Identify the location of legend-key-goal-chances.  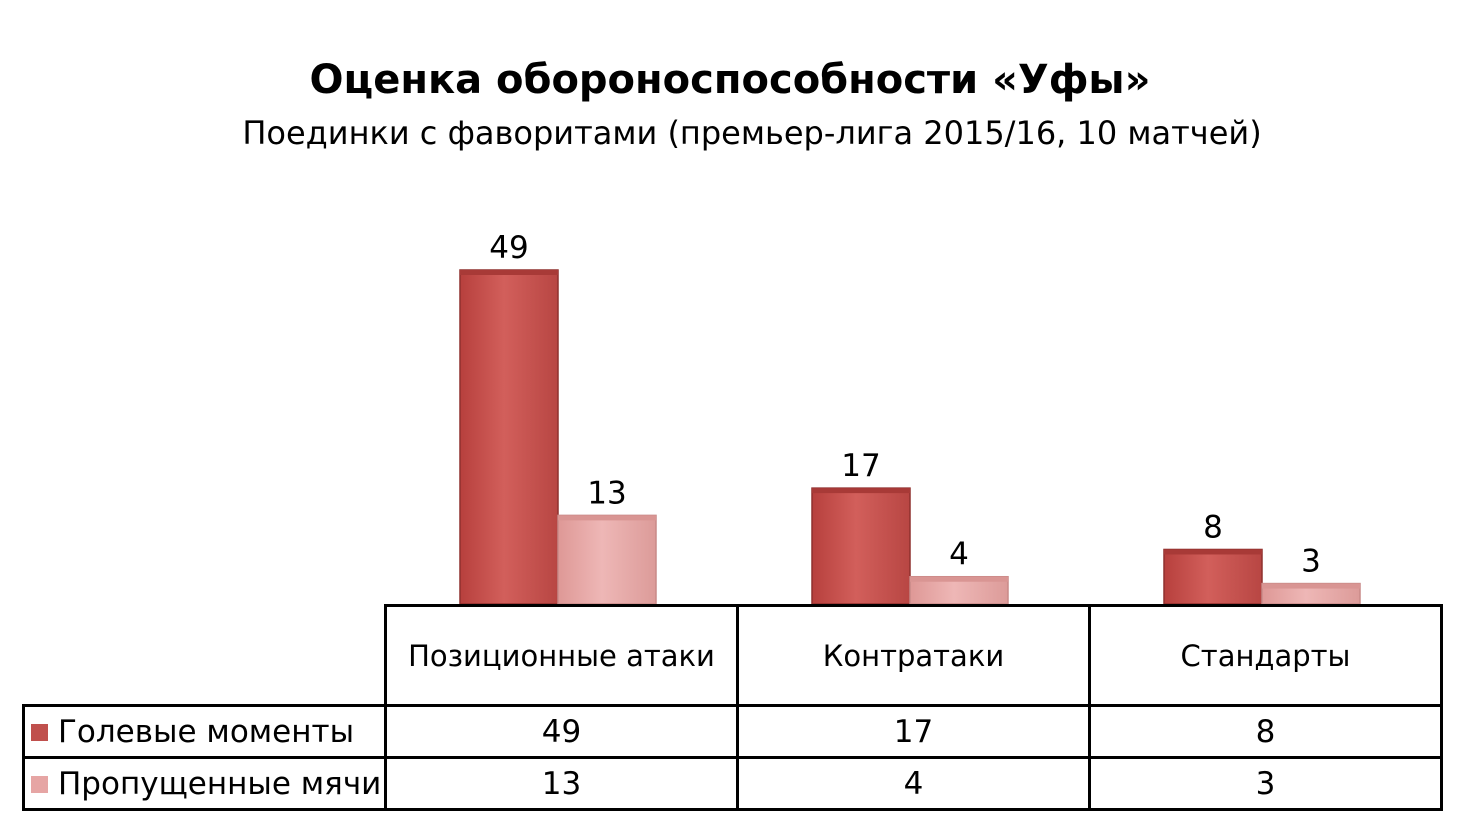
(39, 732).